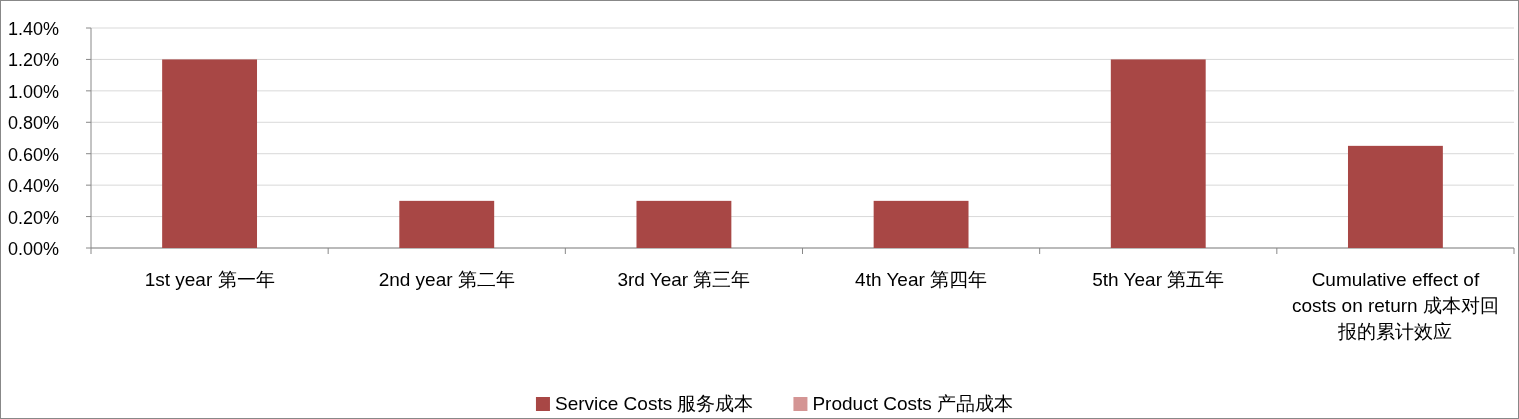  Describe the element at coordinates (1158, 279) in the screenshot. I see `x-tick-label: 5th Year 第五年` at that location.